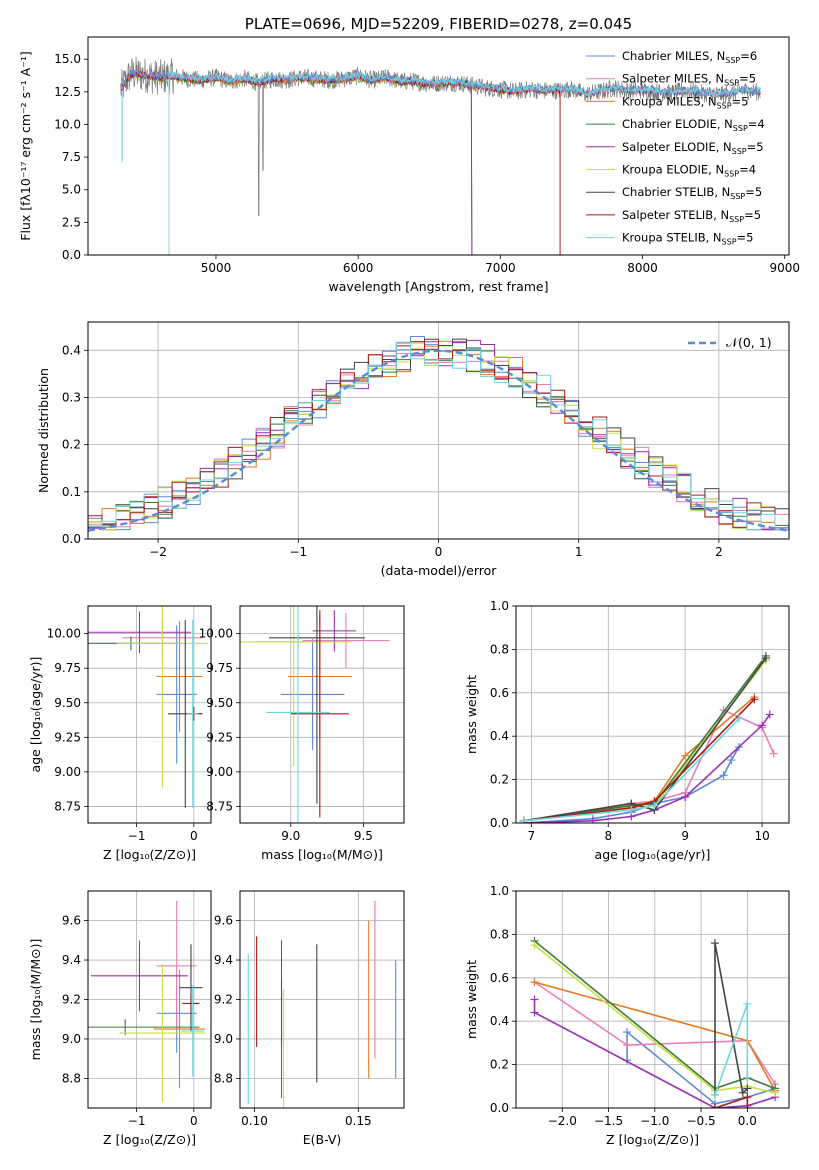 The height and width of the screenshot is (1170, 819). What do you see at coordinates (608, 836) in the screenshot?
I see `x-tick-label: 8` at bounding box center [608, 836].